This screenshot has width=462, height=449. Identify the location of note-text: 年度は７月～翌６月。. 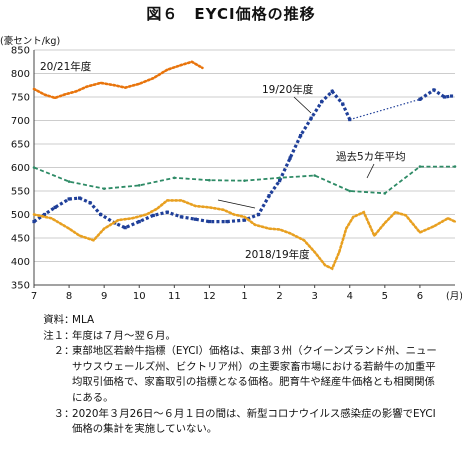
(124, 335).